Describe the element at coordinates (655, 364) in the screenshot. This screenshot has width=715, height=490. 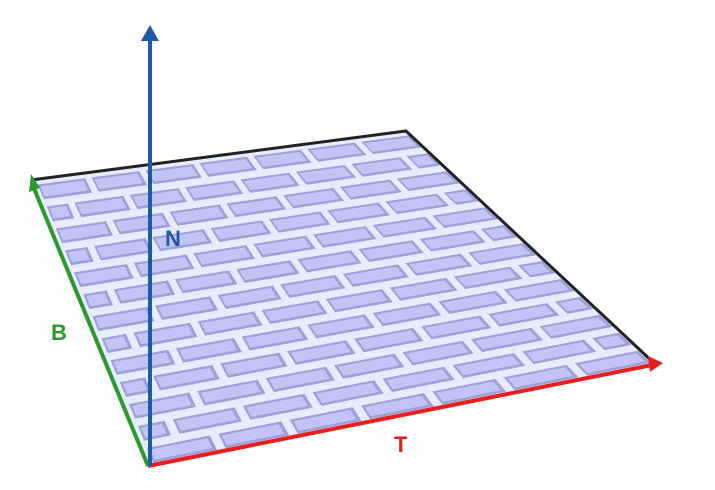
I see `tangent-arrowhead` at that location.